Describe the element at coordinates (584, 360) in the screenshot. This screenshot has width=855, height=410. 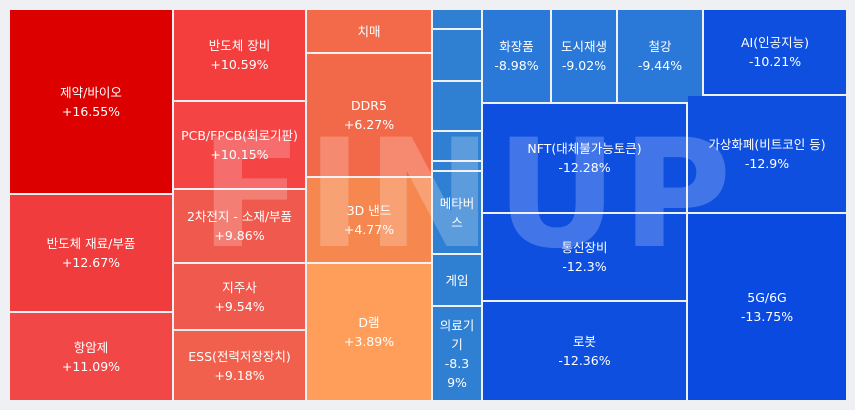
I see `tile-value: -12.36%` at that location.